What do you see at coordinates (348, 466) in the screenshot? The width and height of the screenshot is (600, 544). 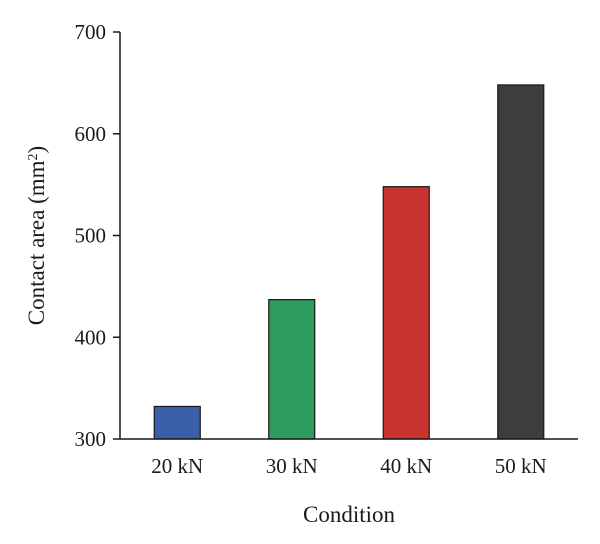 I see `x-axis-ticks: 20 kN 30 kN 40 kN 50 kN` at bounding box center [348, 466].